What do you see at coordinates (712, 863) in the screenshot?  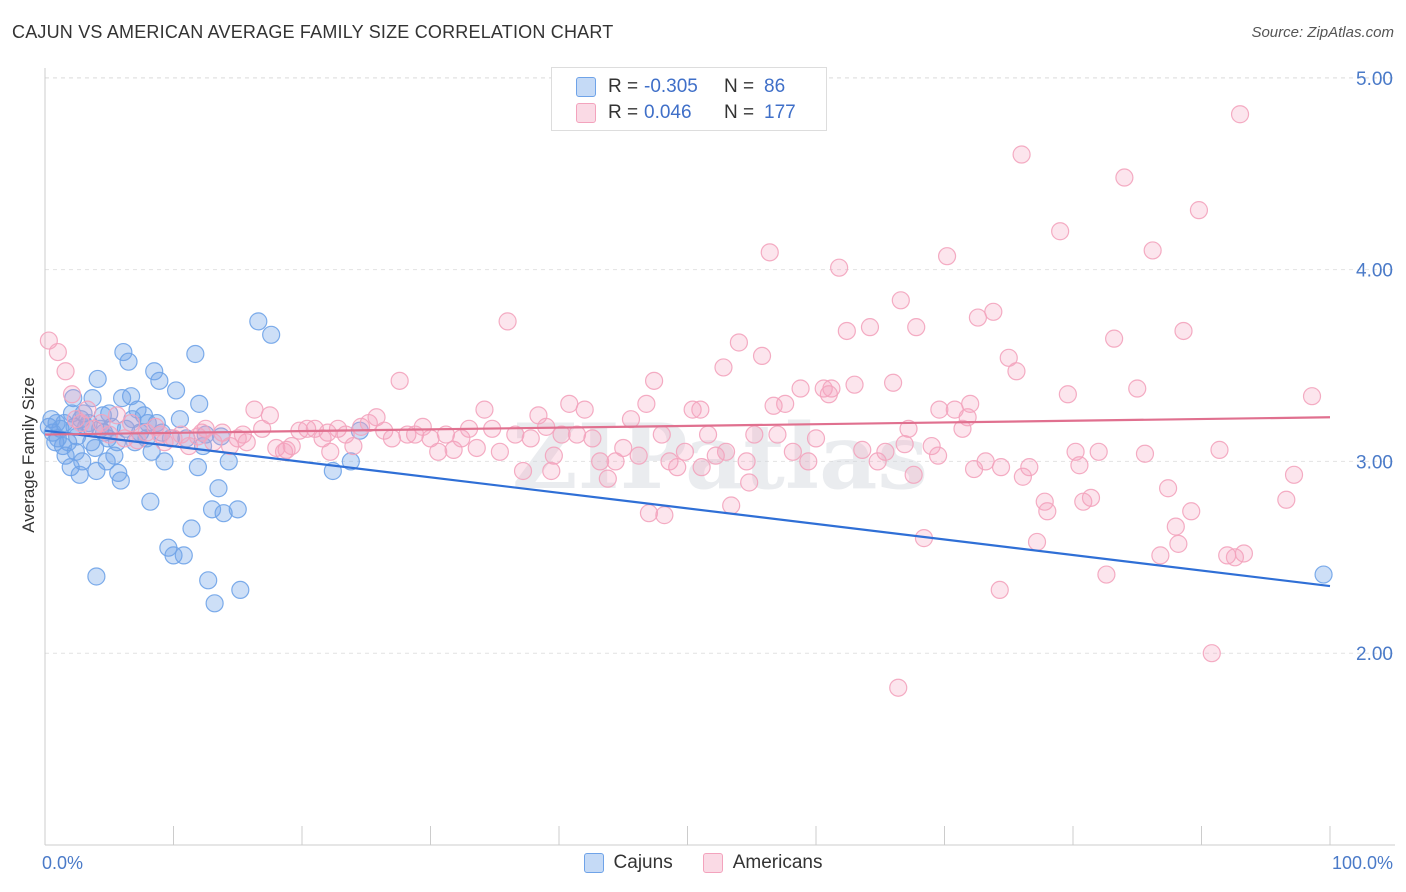 I see `series-swatch-americans` at bounding box center [712, 863].